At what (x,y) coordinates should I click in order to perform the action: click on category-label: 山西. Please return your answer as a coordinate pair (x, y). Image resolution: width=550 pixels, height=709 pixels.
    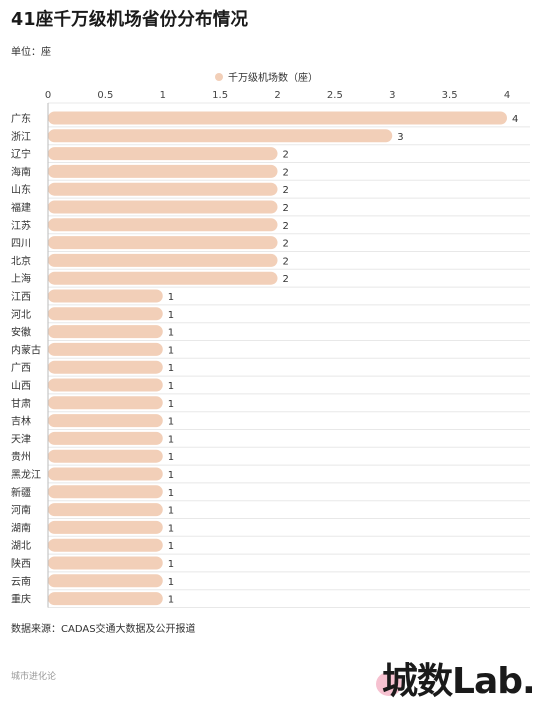
    Looking at the image, I should click on (21, 386).